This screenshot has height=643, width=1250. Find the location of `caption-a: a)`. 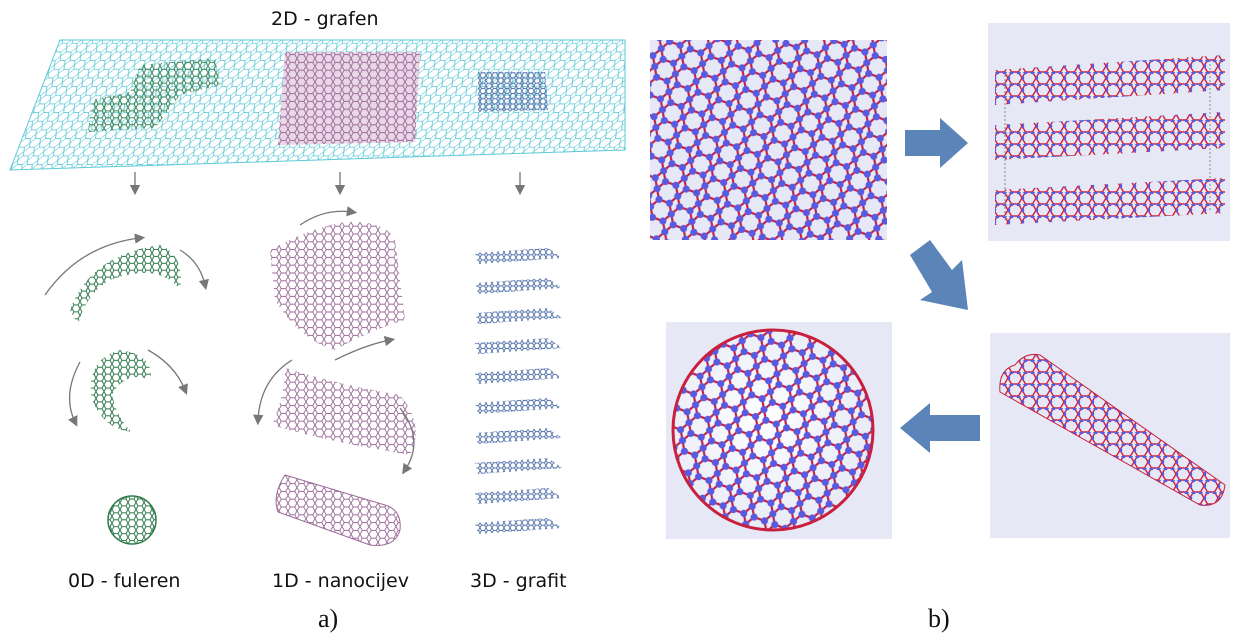

caption-a: a) is located at coordinates (328, 618).